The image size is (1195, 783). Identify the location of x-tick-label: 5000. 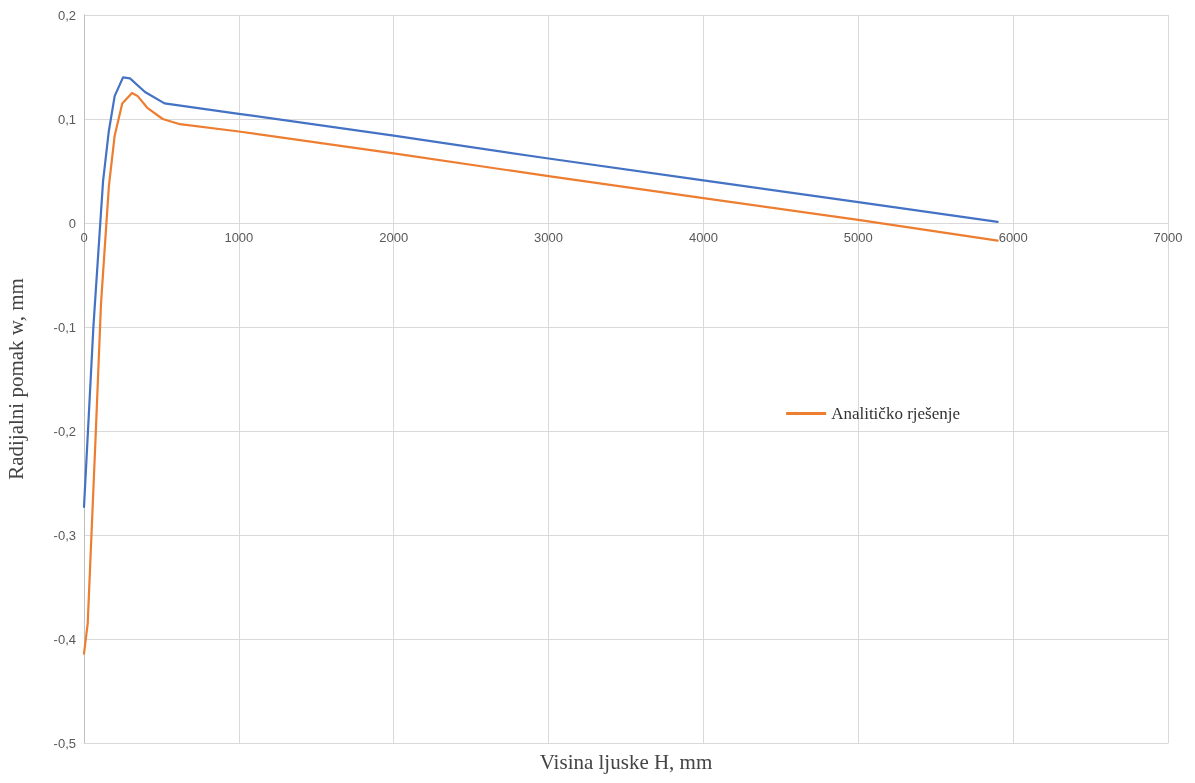
(858, 237).